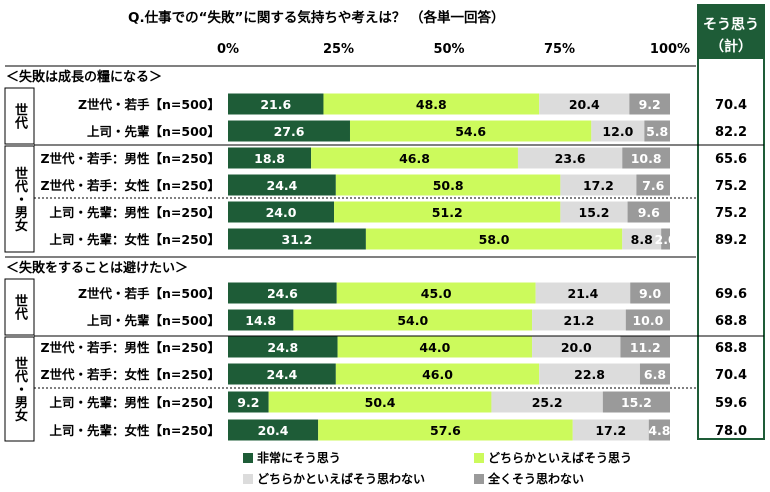  What do you see at coordinates (731, 132) in the screenshot?
I see `total-value: 82.2` at bounding box center [731, 132].